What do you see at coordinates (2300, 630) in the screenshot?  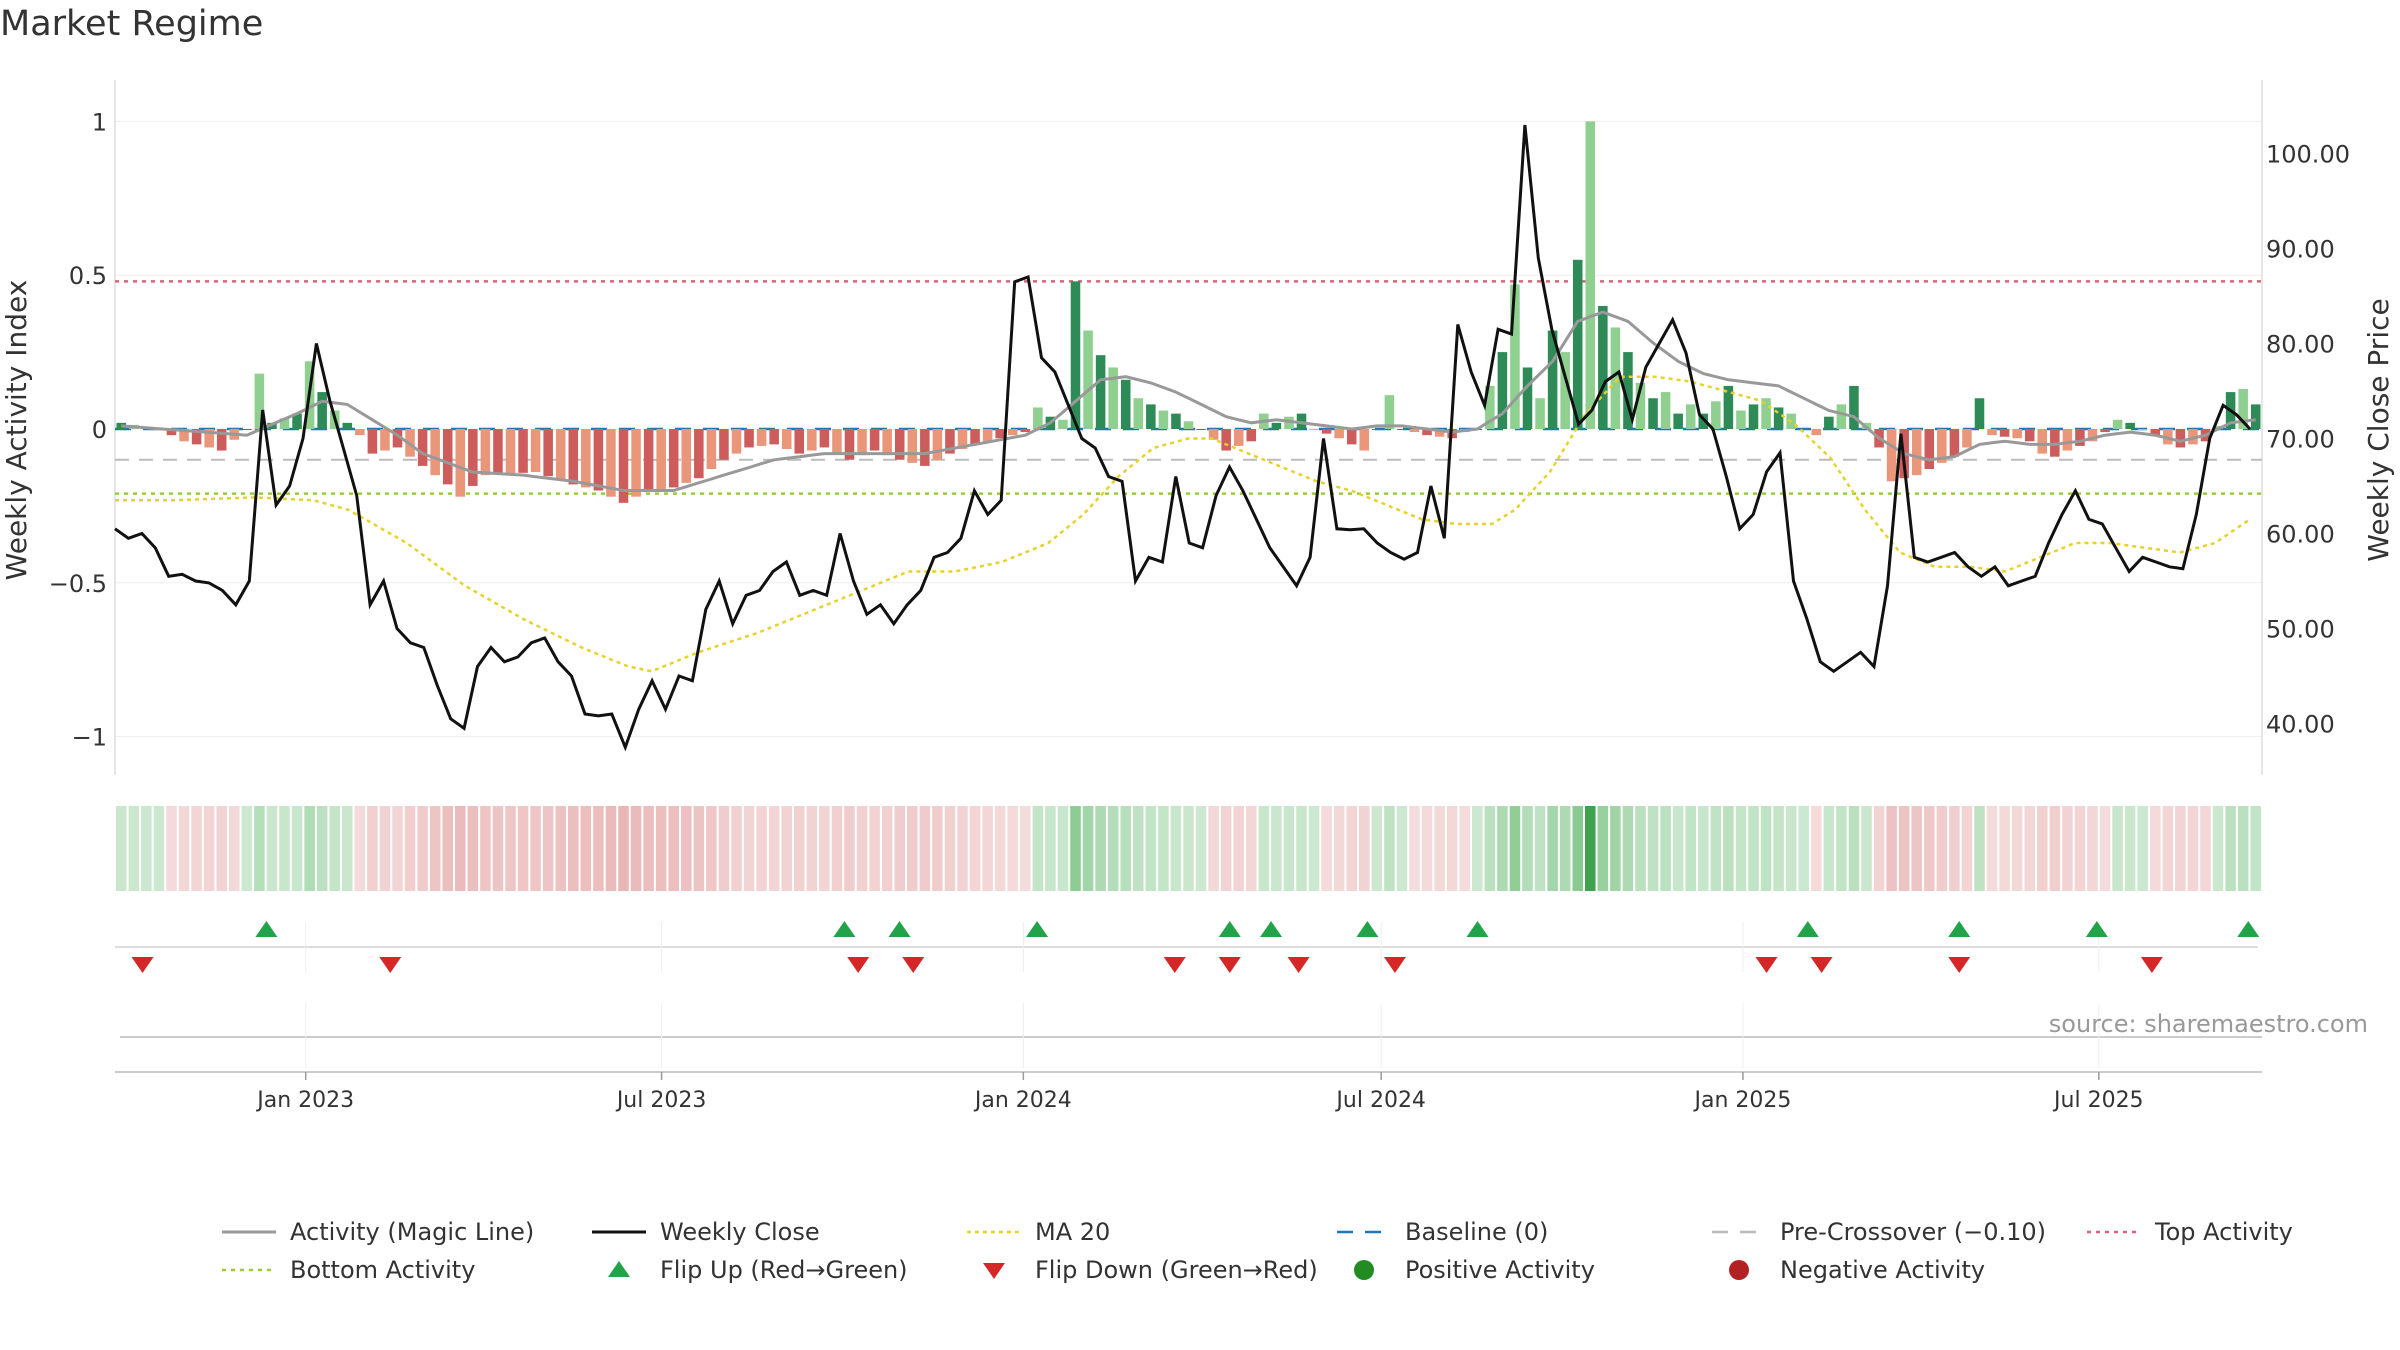 I see `y-right-tick-label: 50.00` at bounding box center [2300, 630].